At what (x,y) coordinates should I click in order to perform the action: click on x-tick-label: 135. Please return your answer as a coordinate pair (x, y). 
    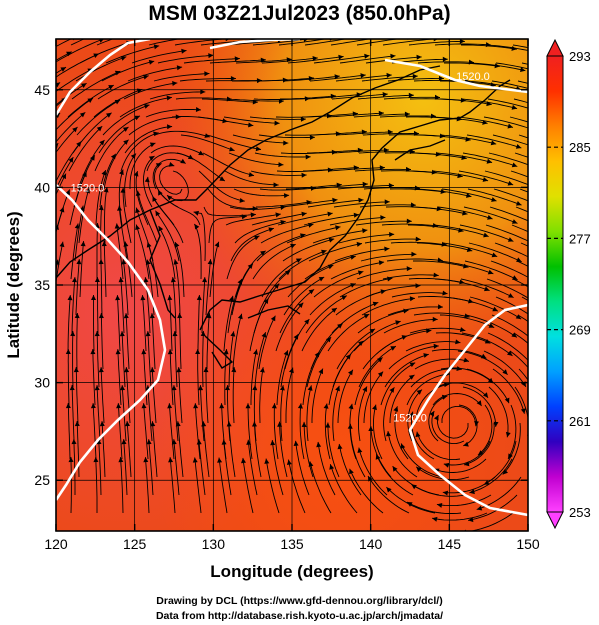
    Looking at the image, I should click on (292, 544).